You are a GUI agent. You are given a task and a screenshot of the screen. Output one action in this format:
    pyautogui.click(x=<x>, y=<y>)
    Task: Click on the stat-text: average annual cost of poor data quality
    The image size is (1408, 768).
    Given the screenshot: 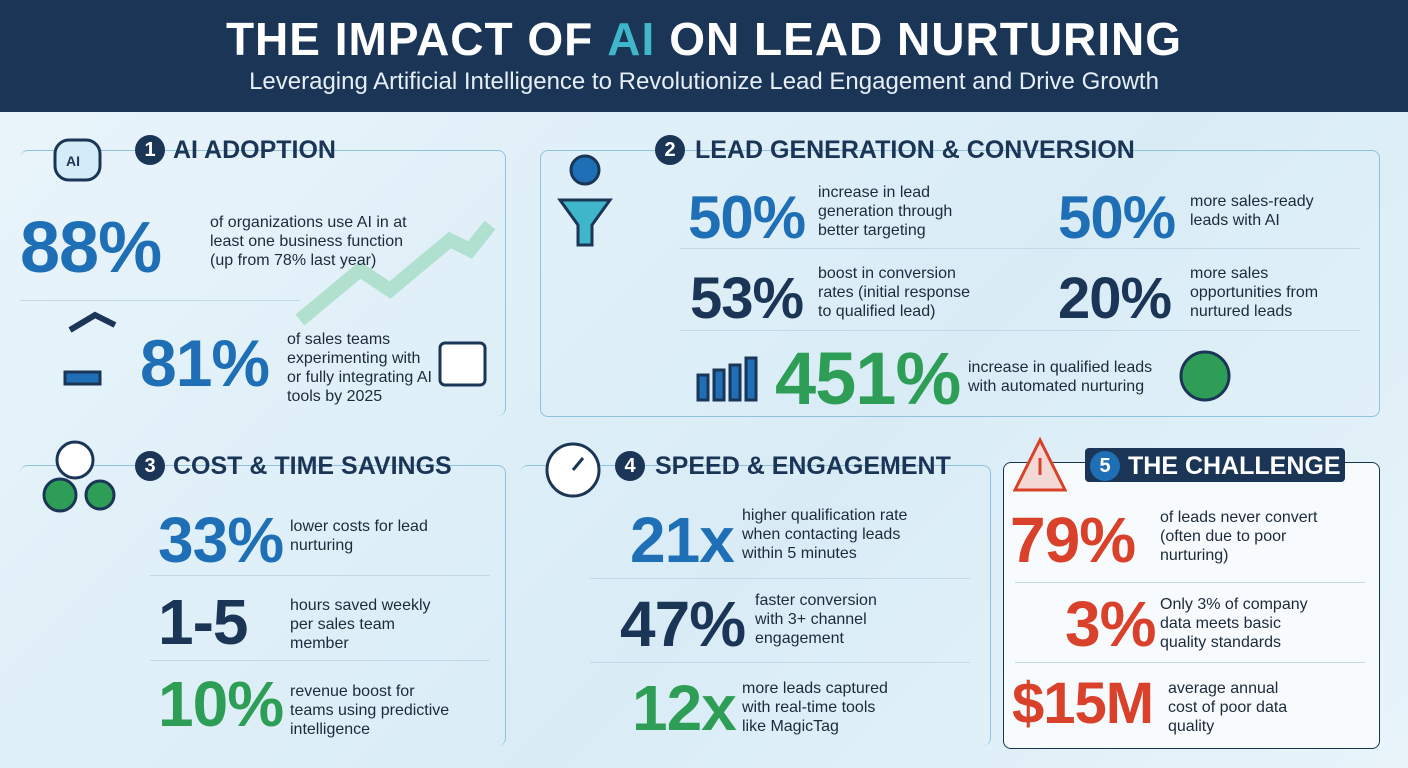 What is the action you would take?
    pyautogui.click(x=1228, y=707)
    